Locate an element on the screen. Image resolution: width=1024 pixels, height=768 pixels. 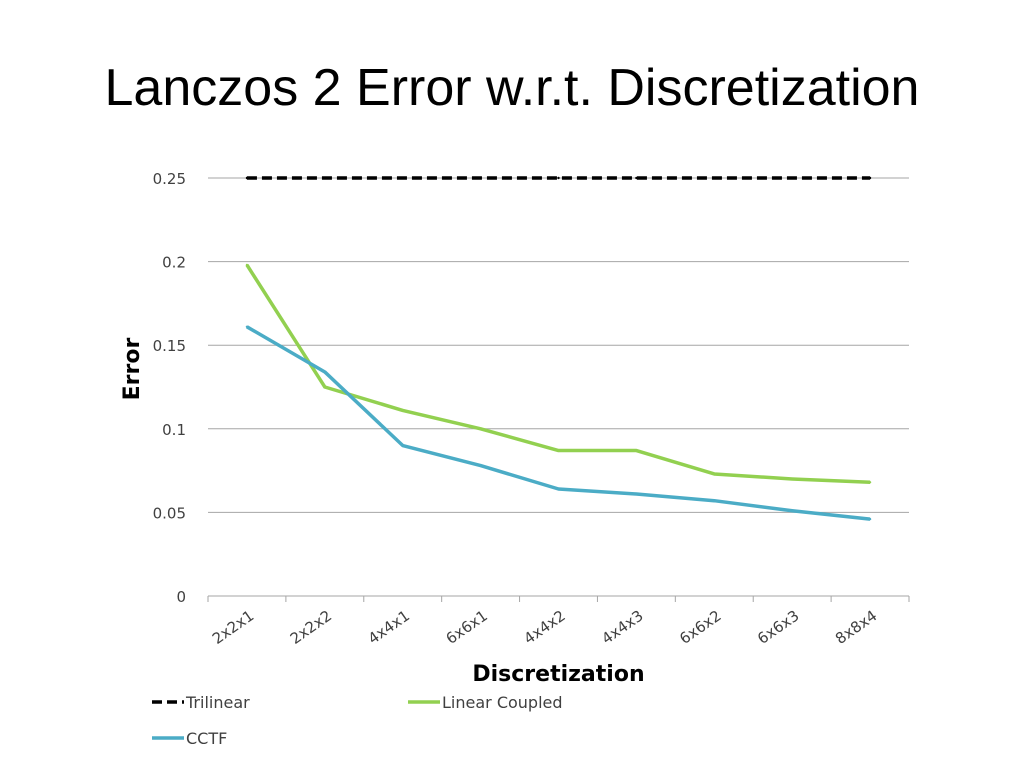
x-tick-label: 6x6x1 is located at coordinates (467, 627).